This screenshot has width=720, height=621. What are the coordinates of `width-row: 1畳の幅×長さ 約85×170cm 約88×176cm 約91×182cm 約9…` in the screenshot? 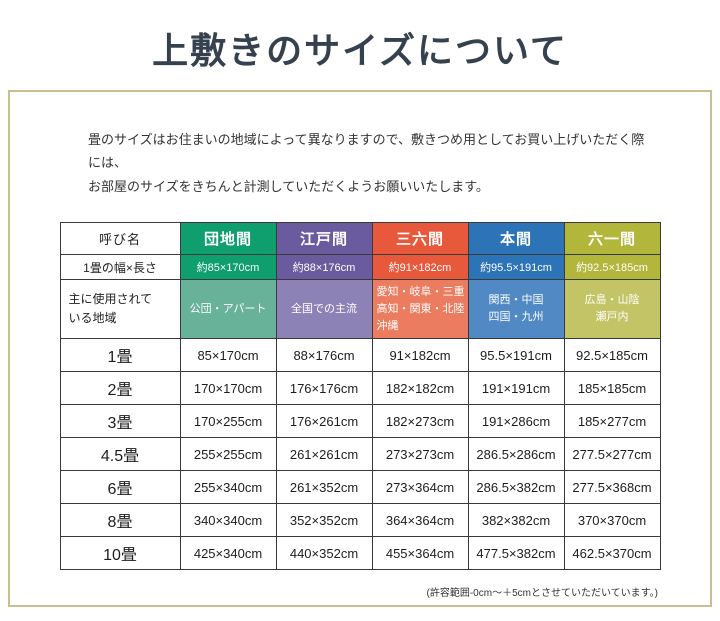 It's located at (360, 267).